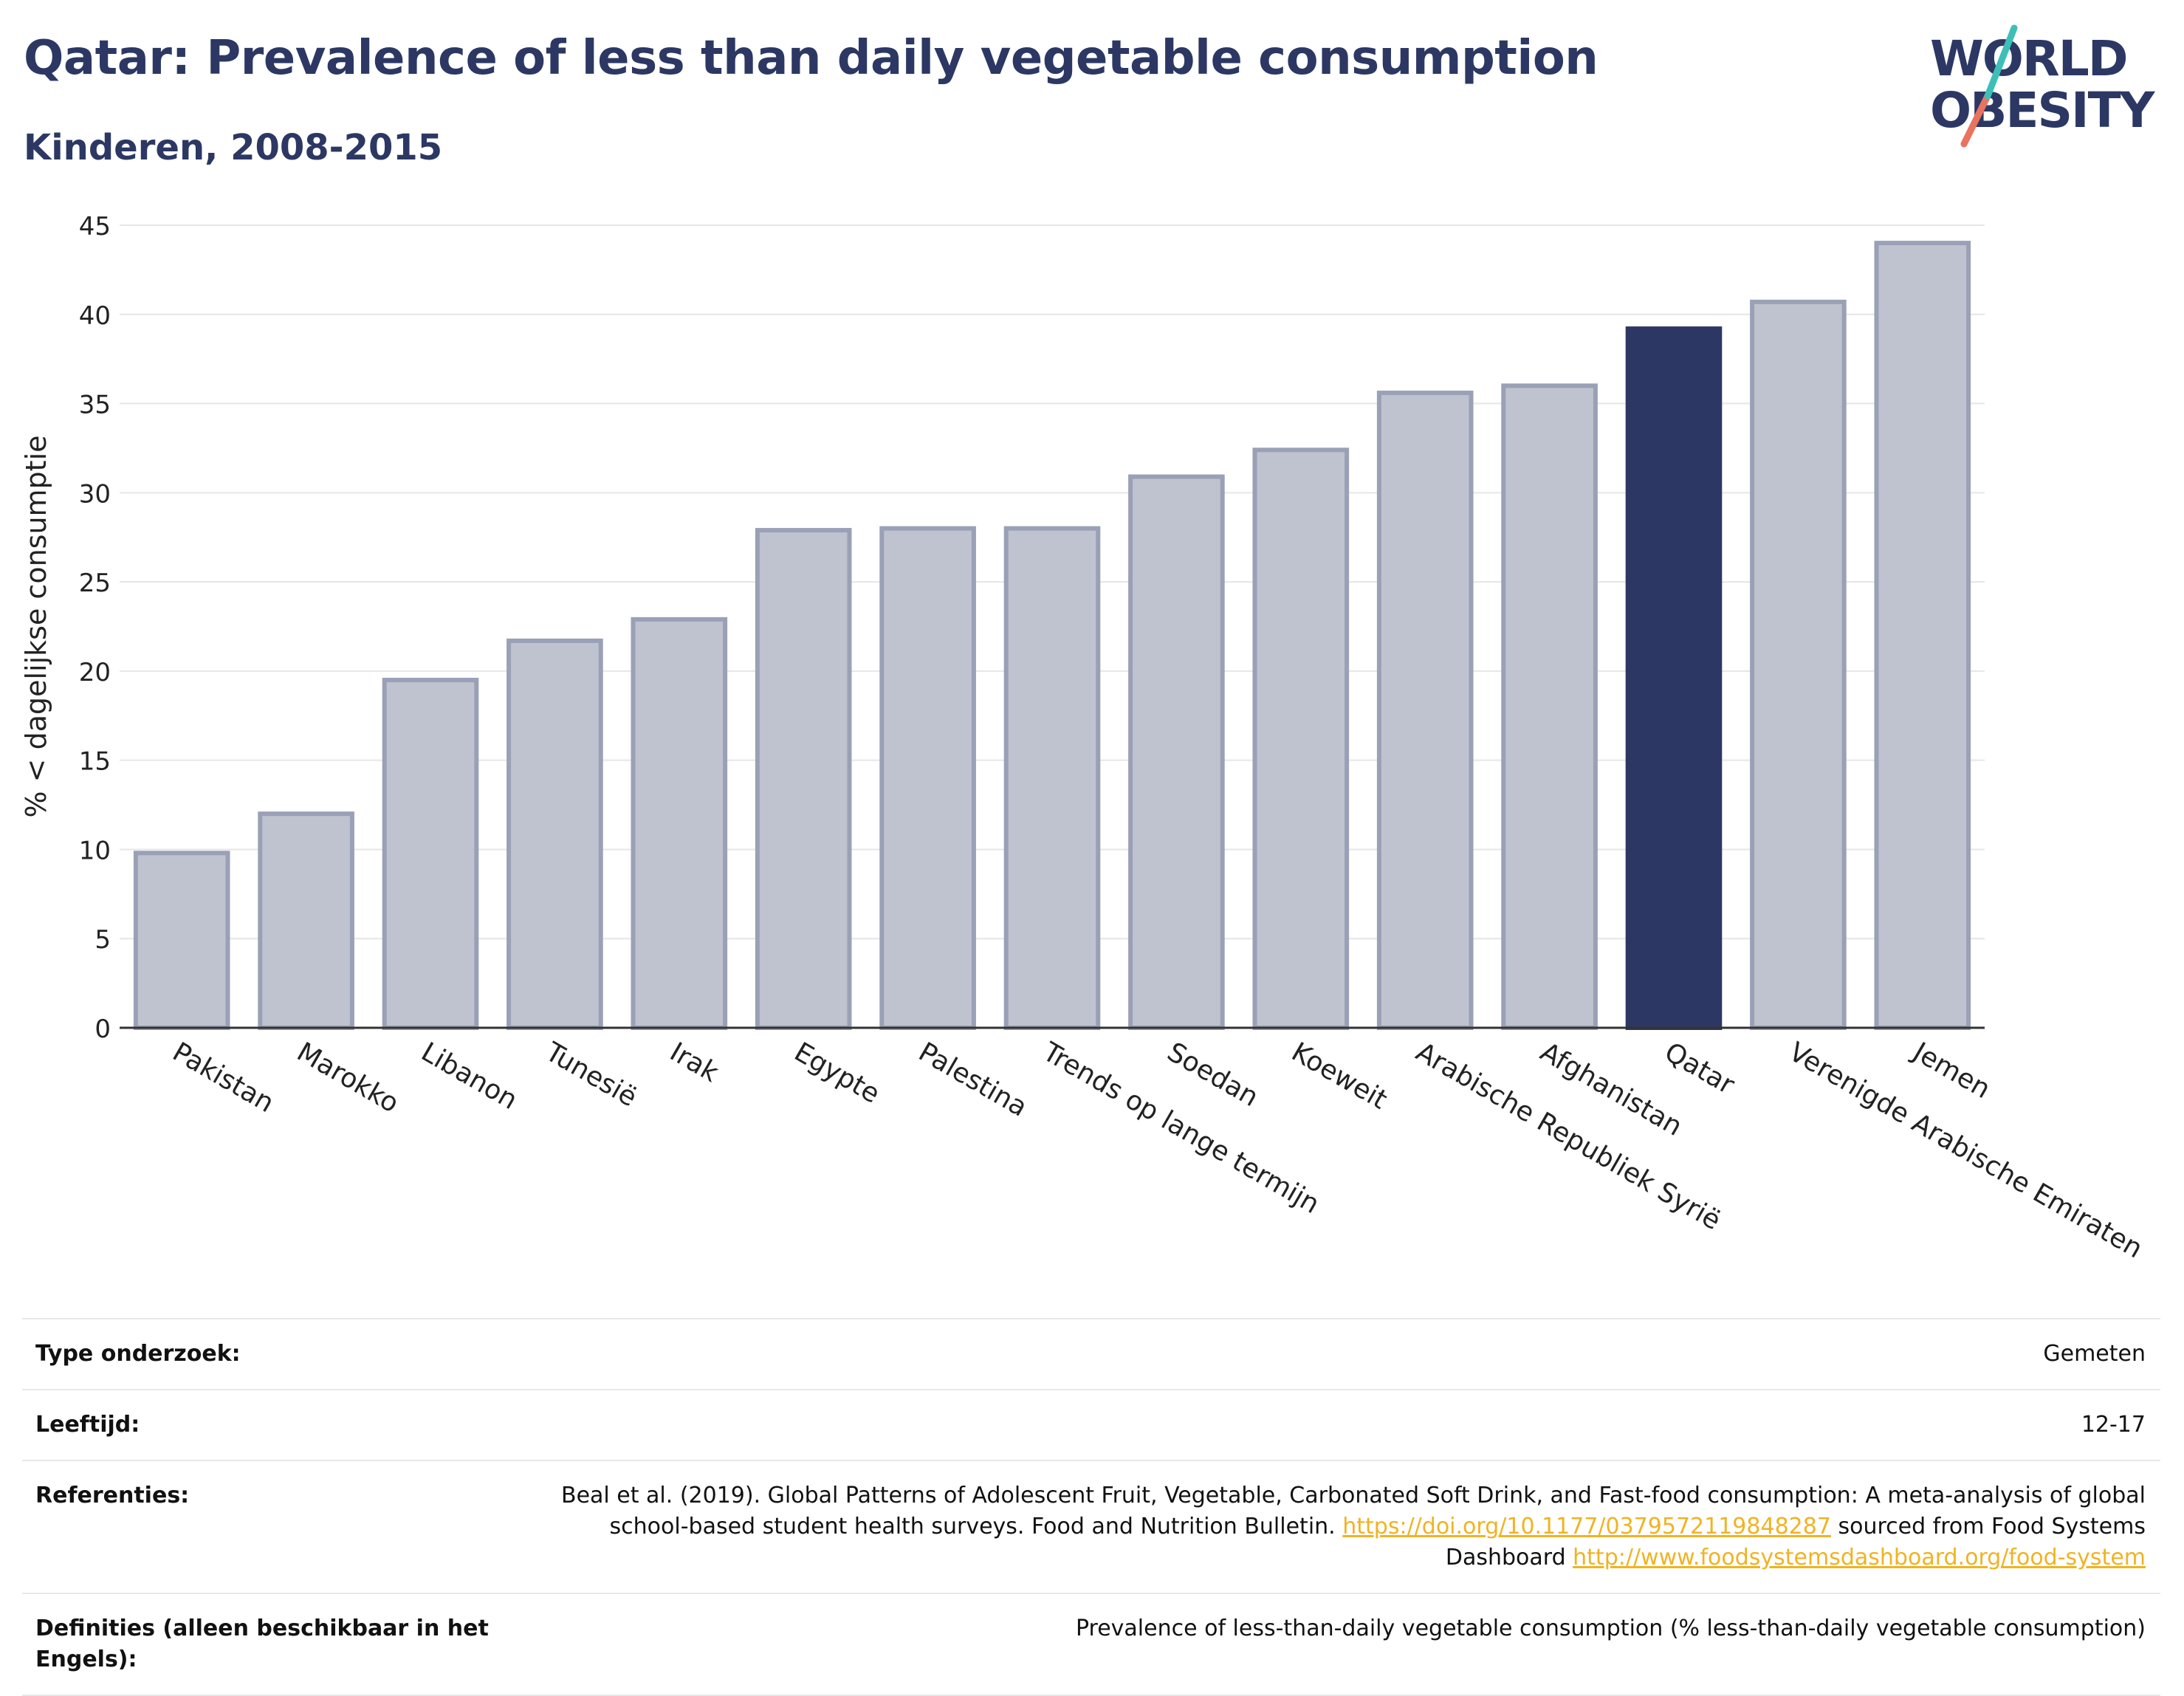 The width and height of the screenshot is (2184, 1696). What do you see at coordinates (87, 1425) in the screenshot?
I see `info-label: Leeftijd:` at bounding box center [87, 1425].